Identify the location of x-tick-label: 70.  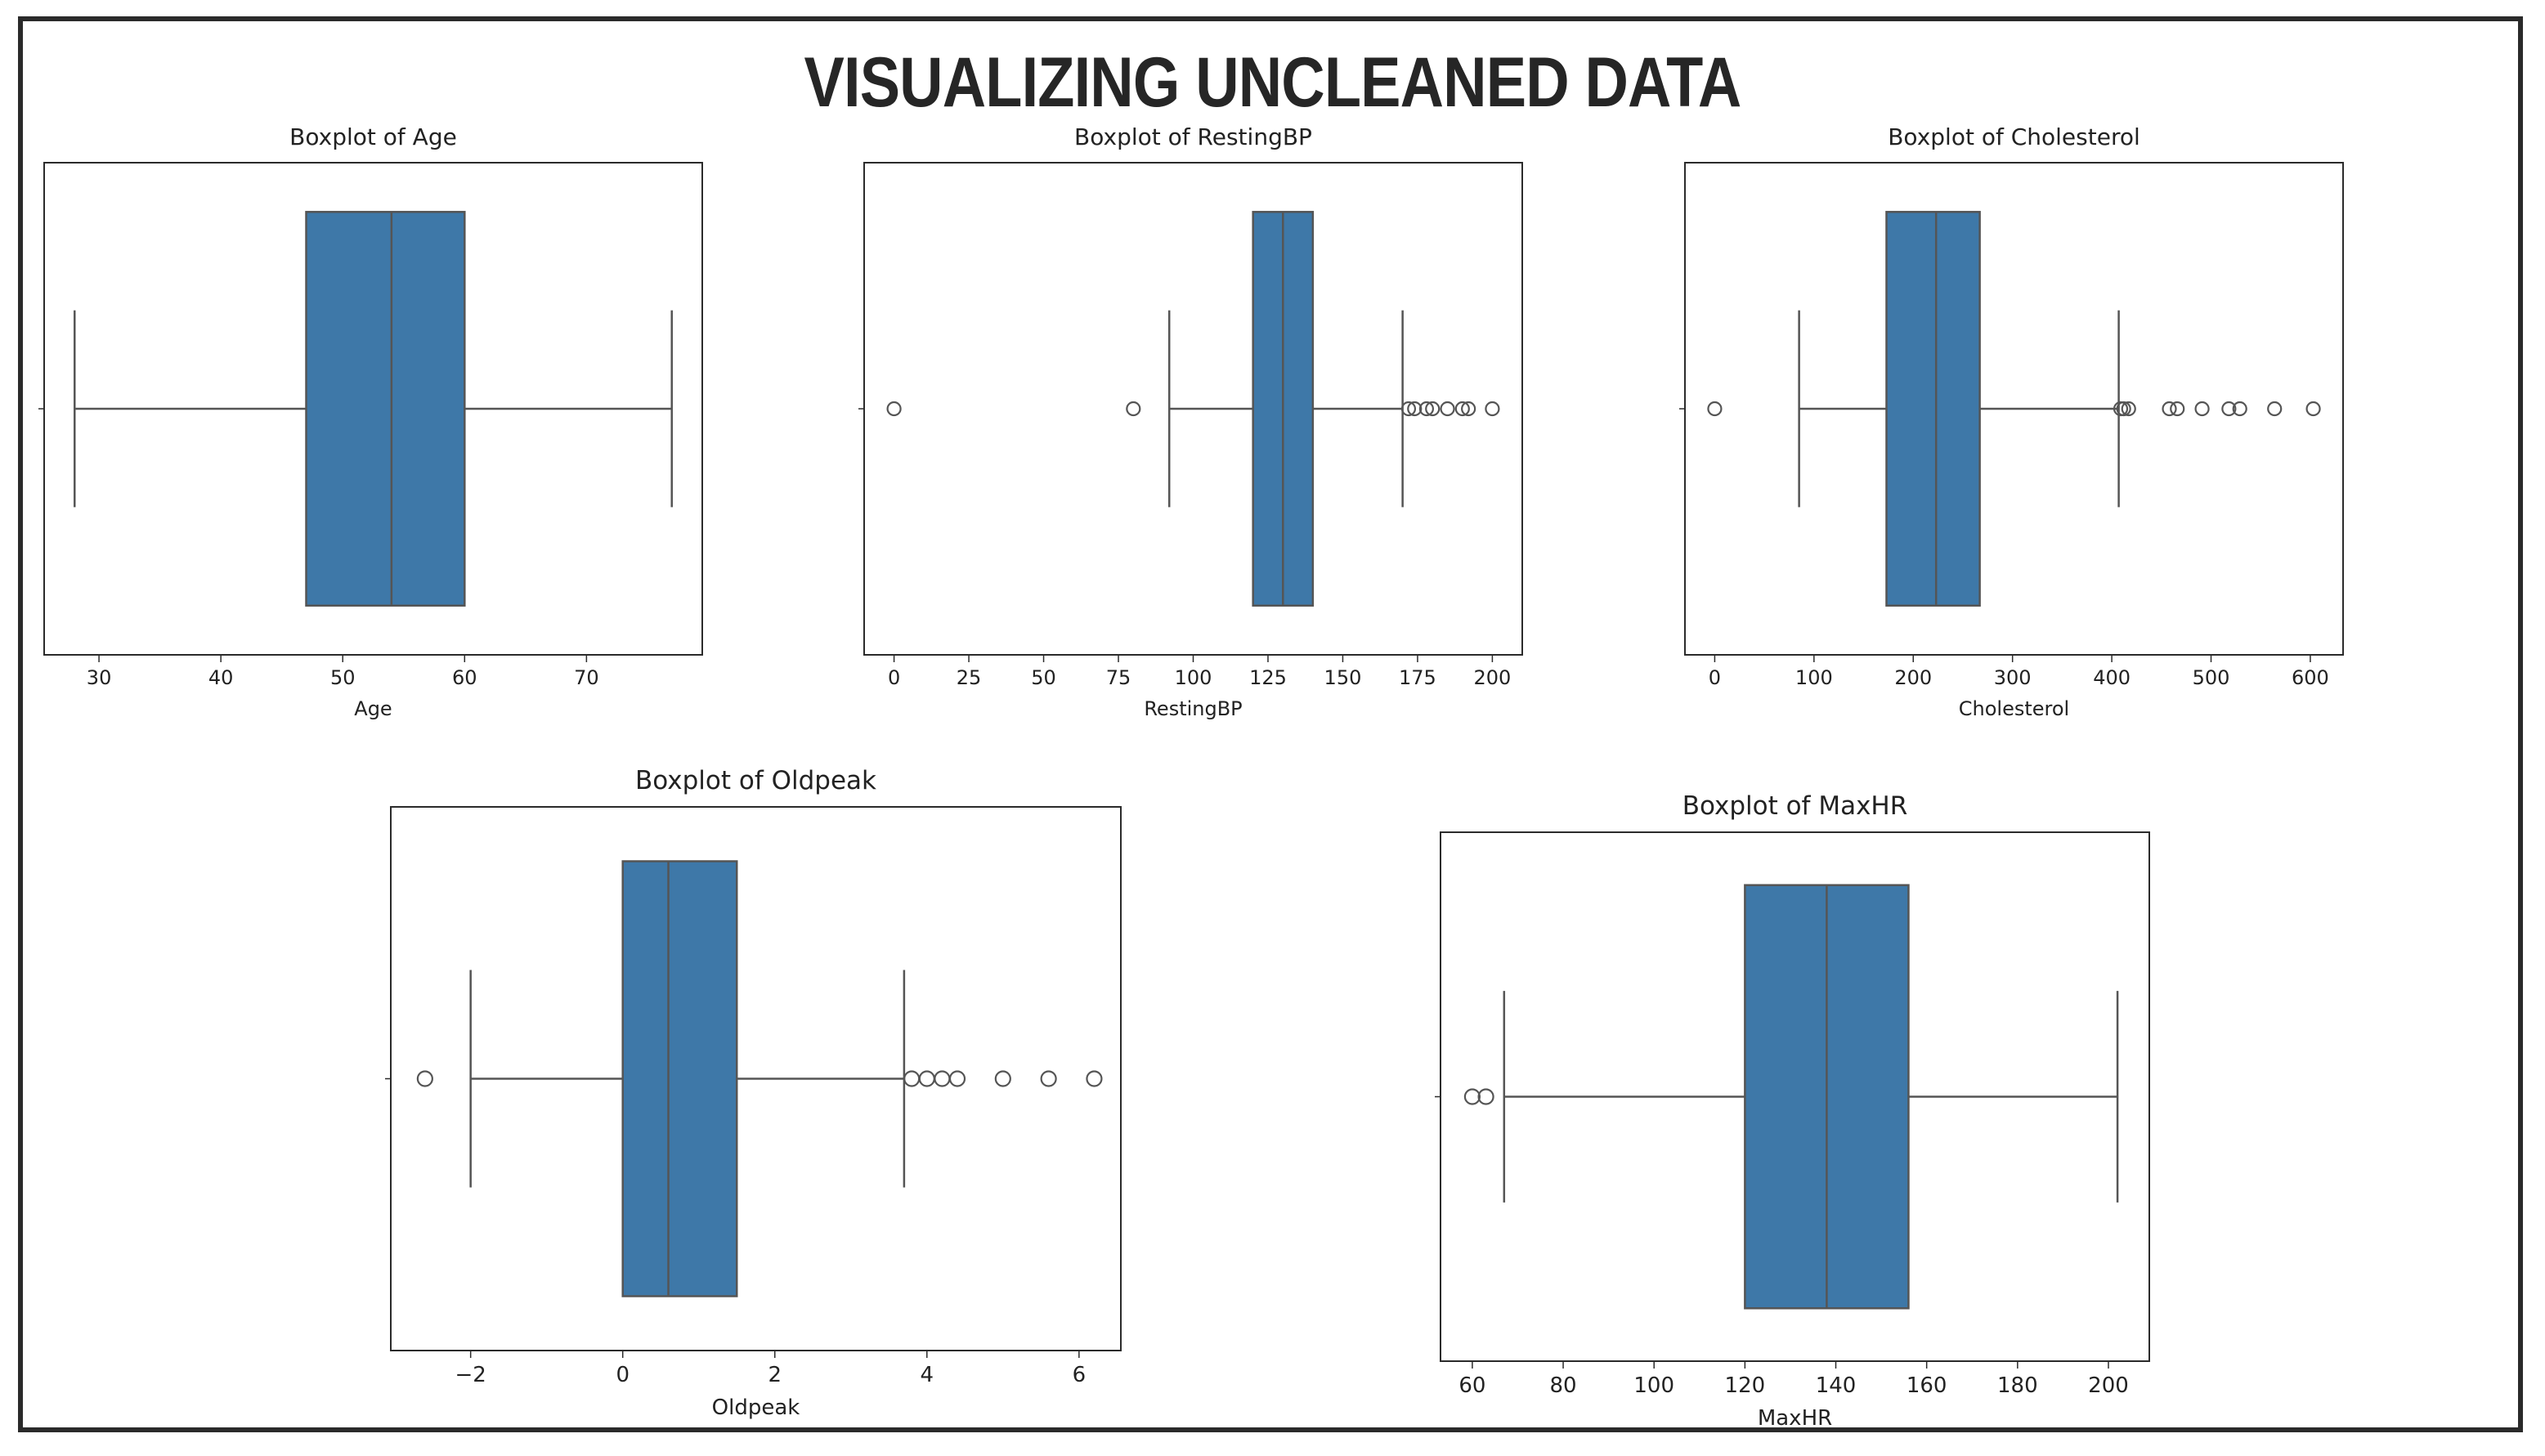
(586, 678).